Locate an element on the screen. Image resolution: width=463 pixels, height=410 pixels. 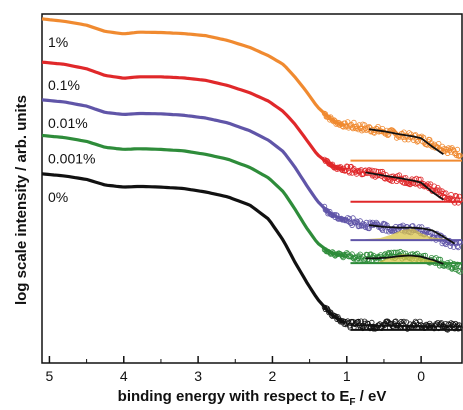
x-axis-ticks: 5 4 3 2 1 0 is located at coordinates (235, 370).